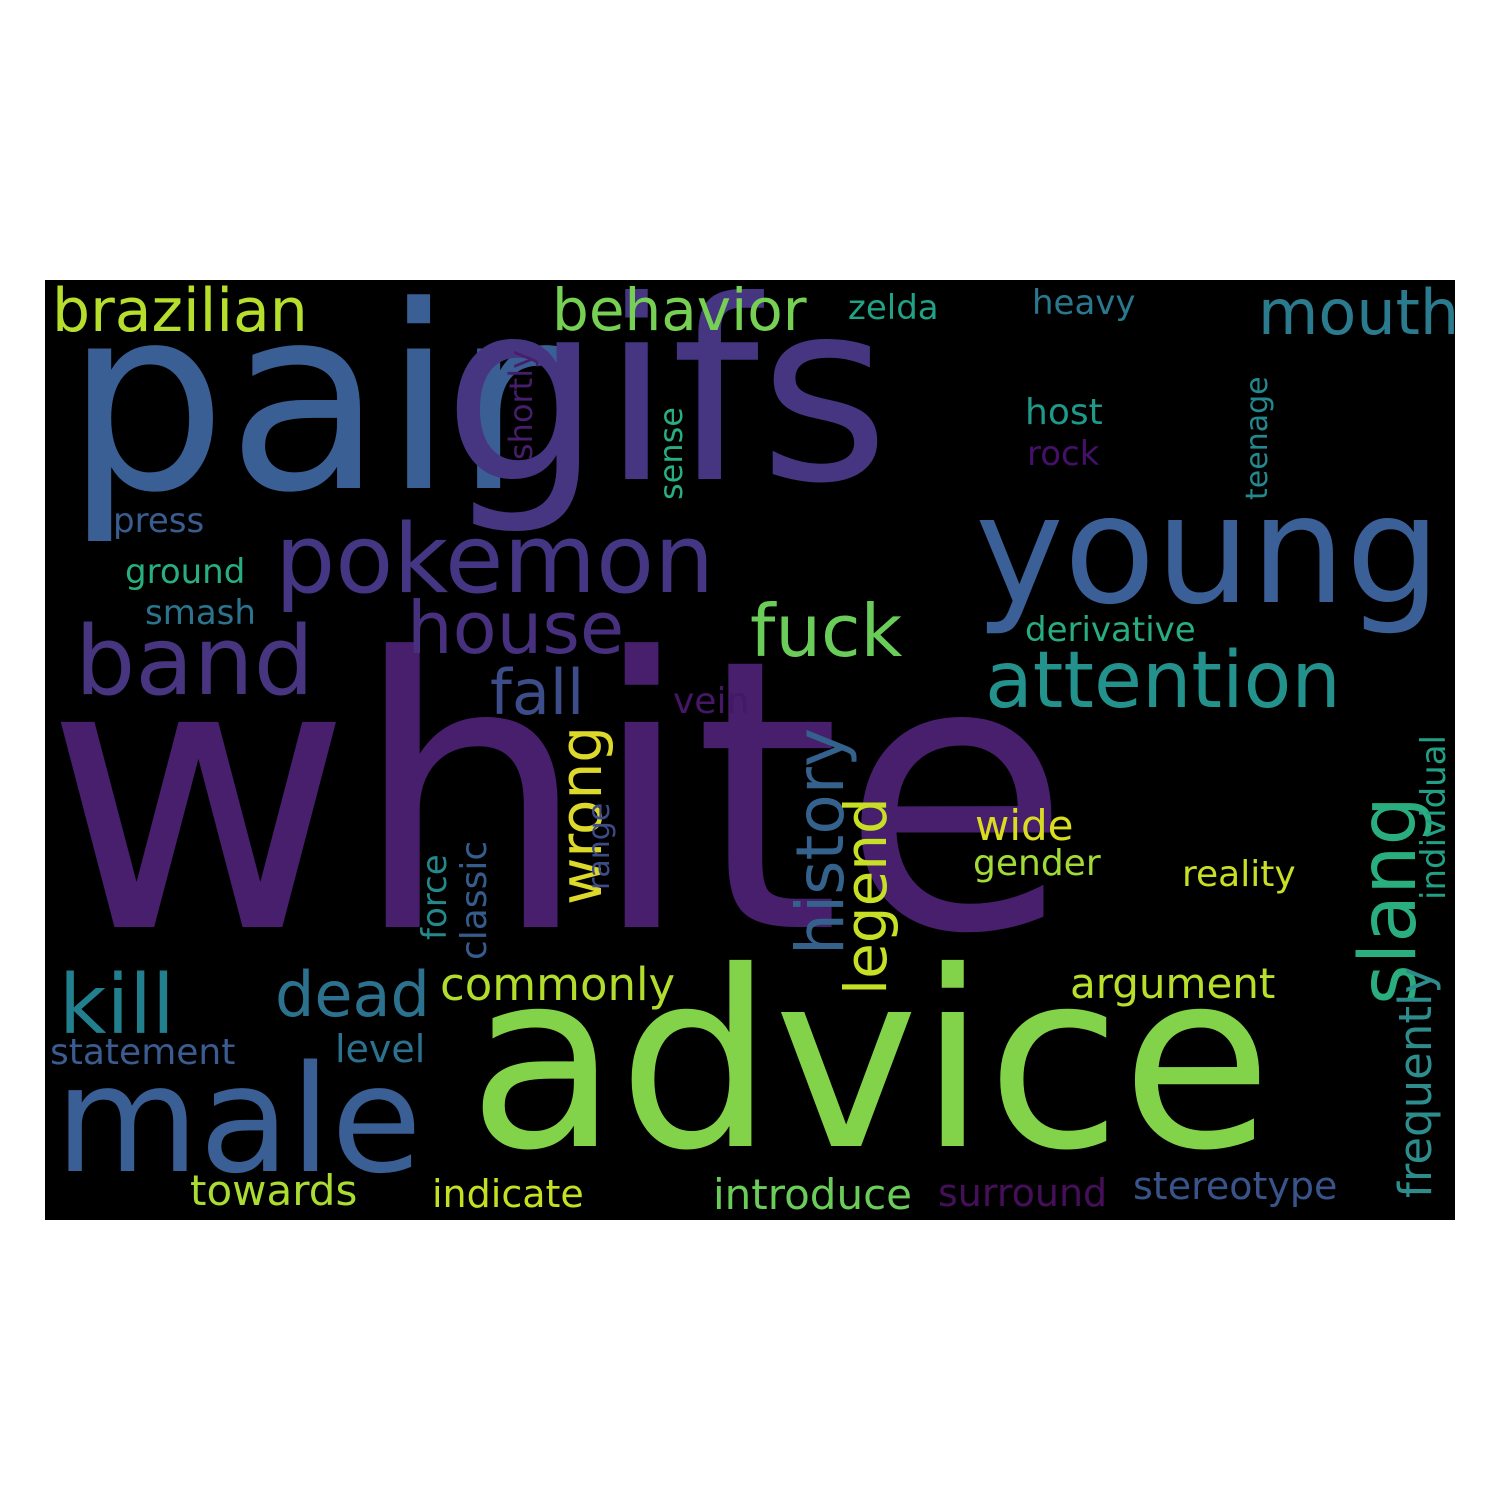 The image size is (1500, 1500). I want to click on word-shortly: shortly, so click(521, 404).